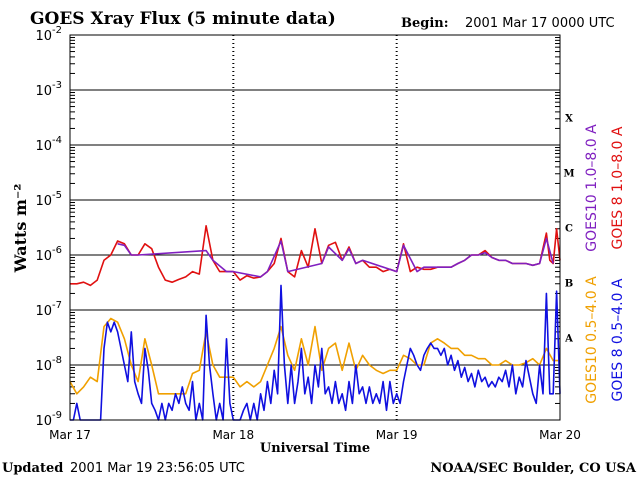  I want to click on legend-entry: GOES10 1.0–8.0 A, so click(592, 188).